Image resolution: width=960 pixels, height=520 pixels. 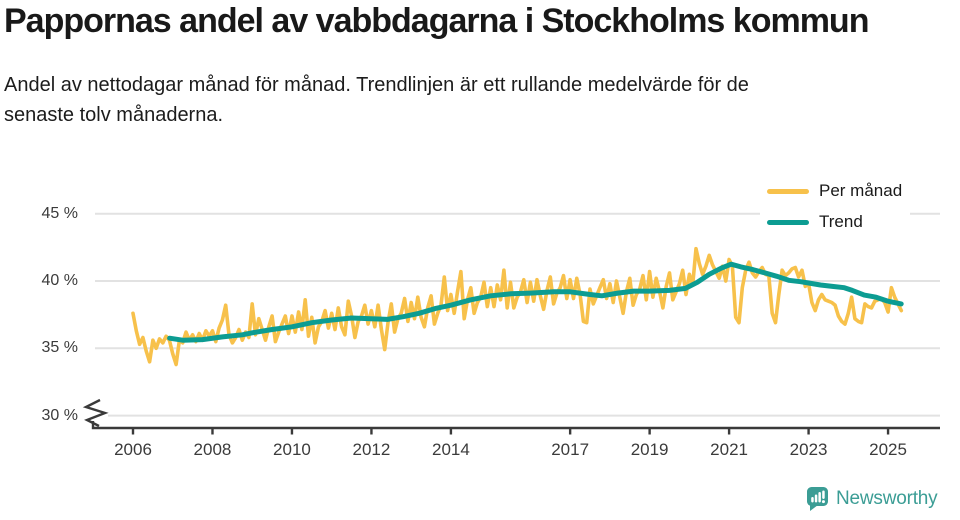 I want to click on legend-label-trend: Trend, so click(x=841, y=221).